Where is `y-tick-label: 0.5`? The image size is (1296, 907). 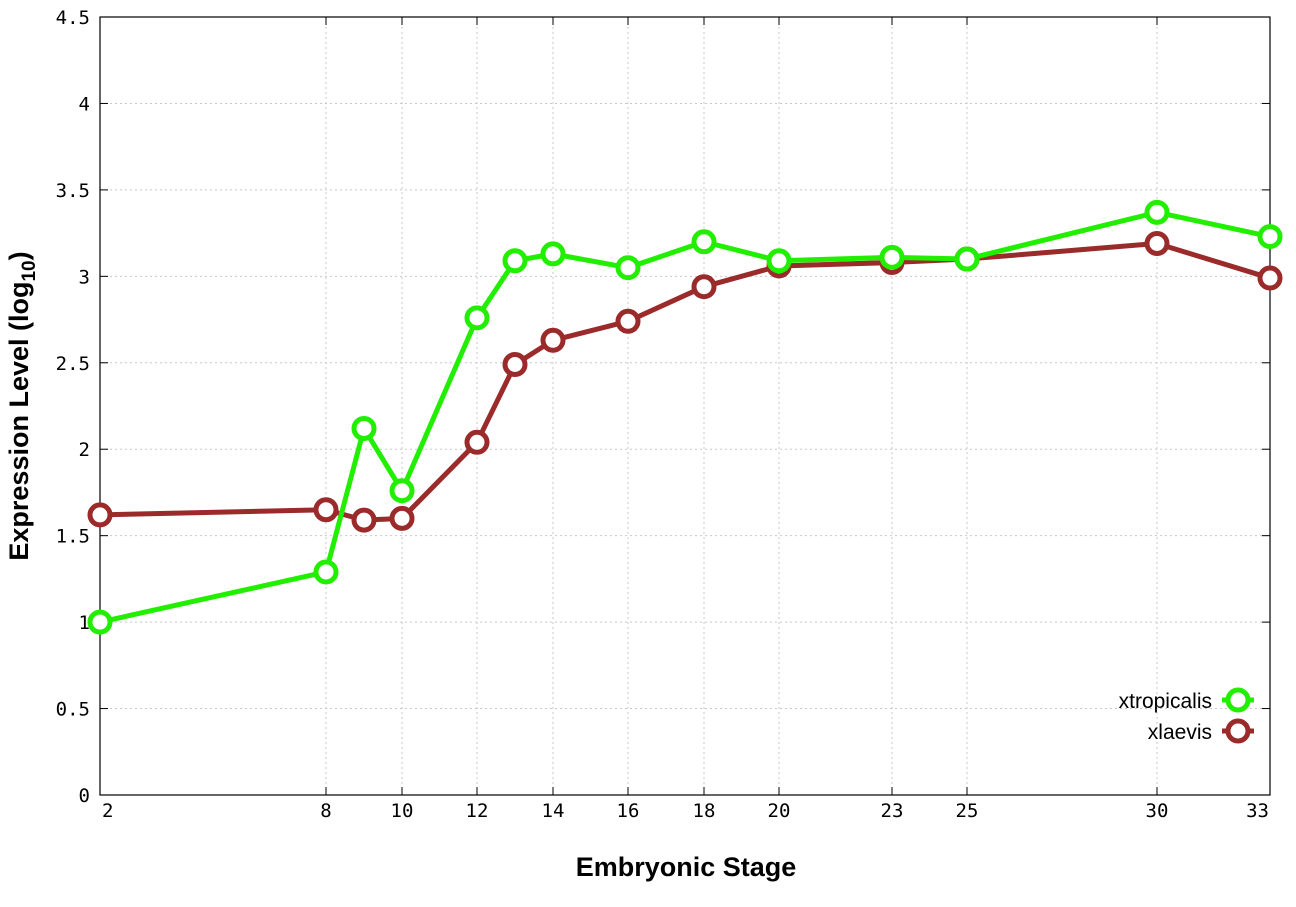
y-tick-label: 0.5 is located at coordinates (73, 710).